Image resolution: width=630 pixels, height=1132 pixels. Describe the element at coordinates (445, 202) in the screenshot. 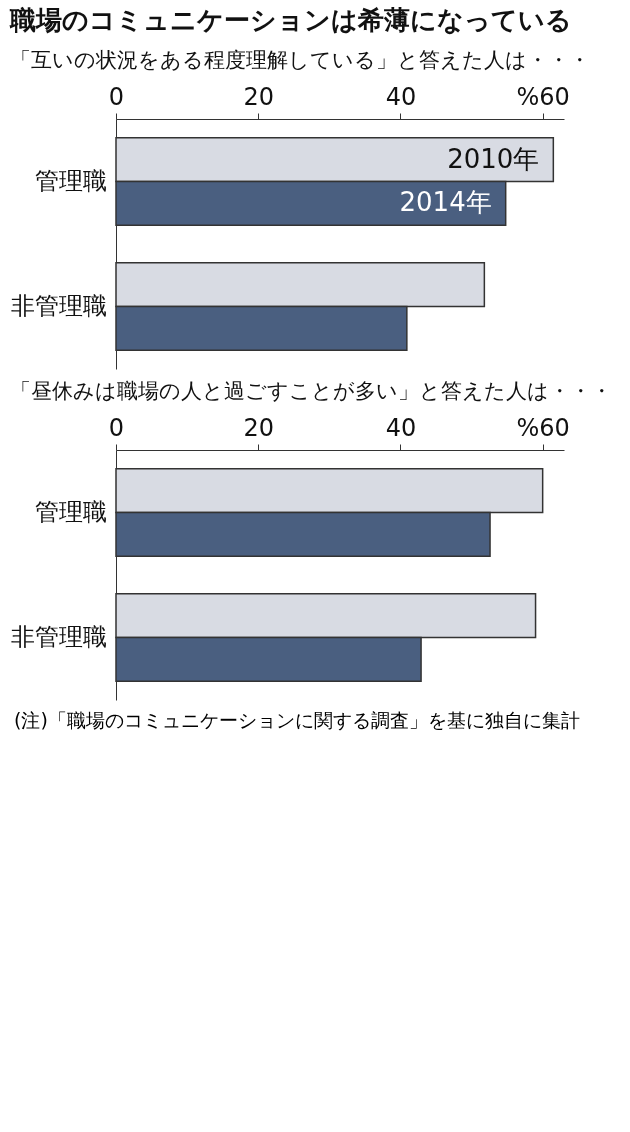

I see `series-label: 2014年` at that location.